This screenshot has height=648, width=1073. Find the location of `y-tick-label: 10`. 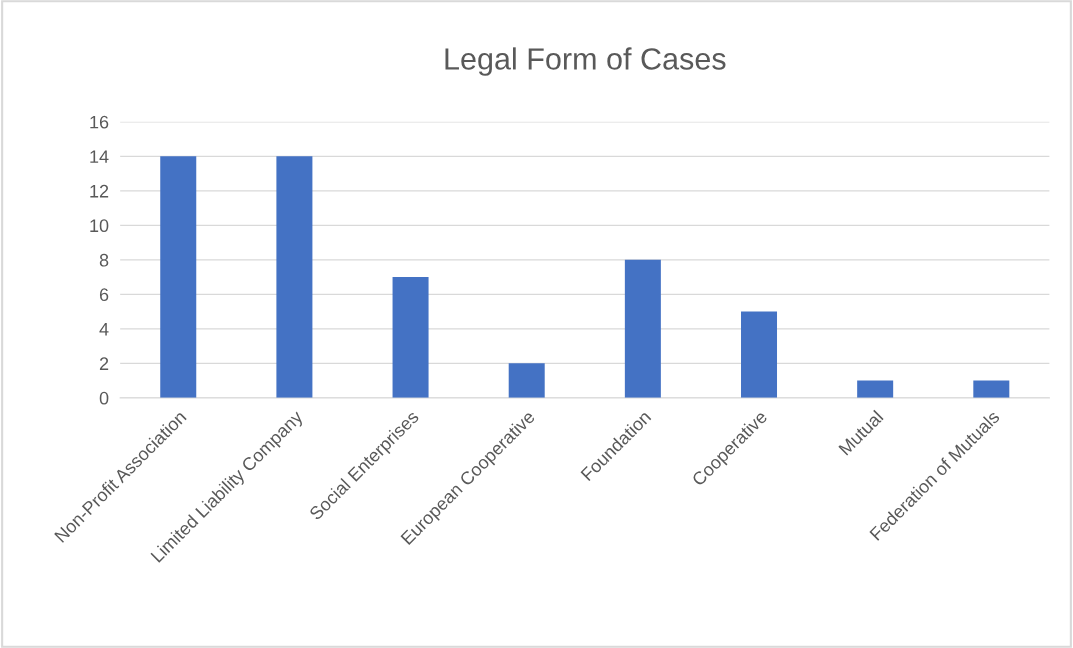

y-tick-label: 10 is located at coordinates (99, 226).